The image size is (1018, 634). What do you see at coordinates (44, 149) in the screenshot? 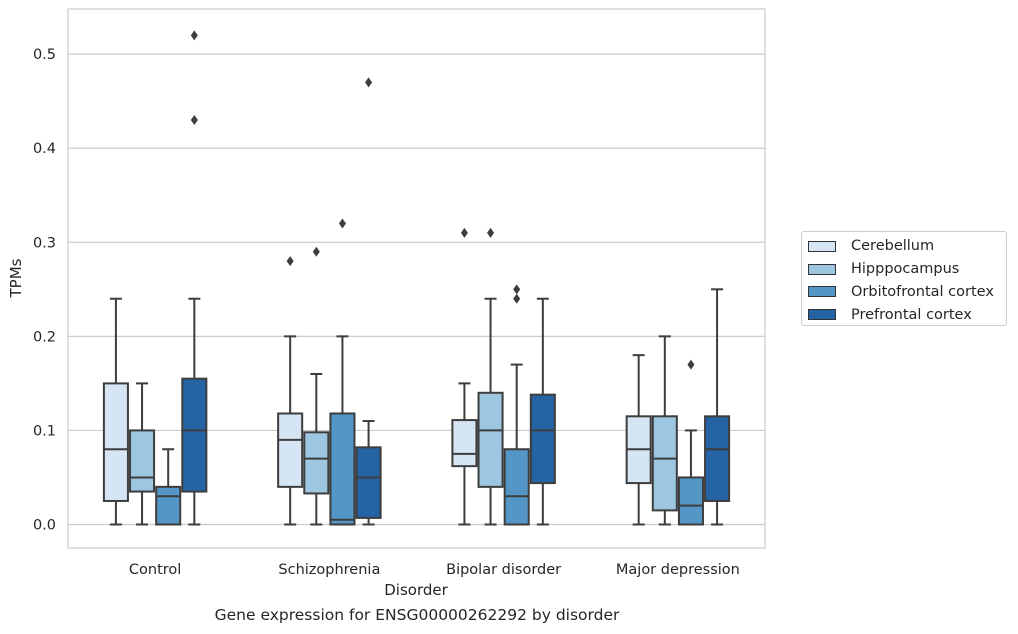
I see `y-tick-label: 0.4` at bounding box center [44, 149].